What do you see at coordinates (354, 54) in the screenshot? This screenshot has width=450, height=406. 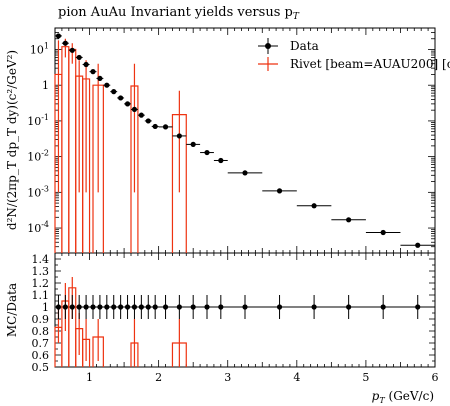 I see `legend: Data Rivet [beam=AUAU200] [c` at bounding box center [354, 54].